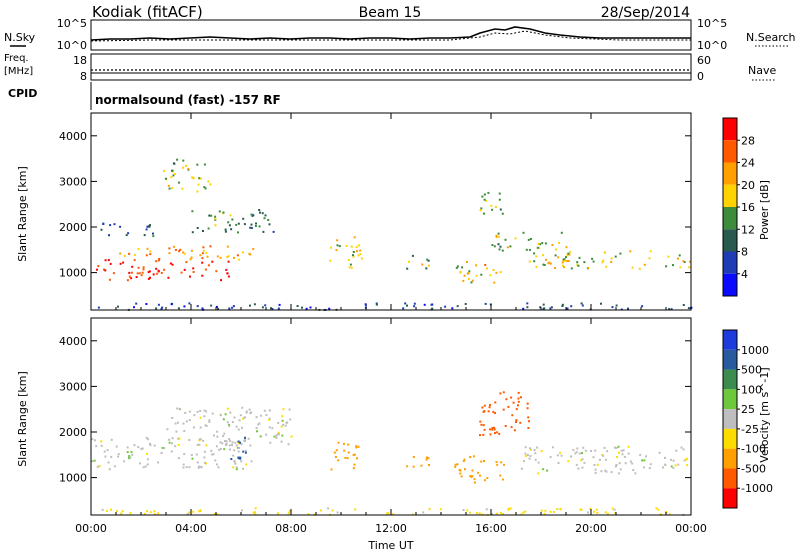 This screenshot has width=800, height=554. I want to click on station-title: Kodiak (fitACF), so click(147, 12).